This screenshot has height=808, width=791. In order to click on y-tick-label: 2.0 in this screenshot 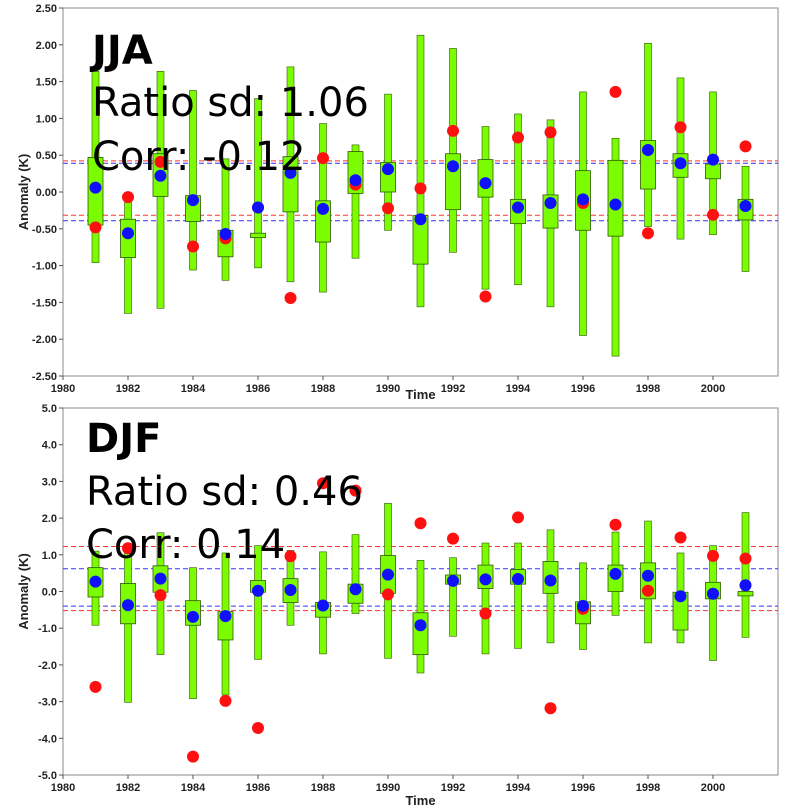, I will do `click(49, 519)`.